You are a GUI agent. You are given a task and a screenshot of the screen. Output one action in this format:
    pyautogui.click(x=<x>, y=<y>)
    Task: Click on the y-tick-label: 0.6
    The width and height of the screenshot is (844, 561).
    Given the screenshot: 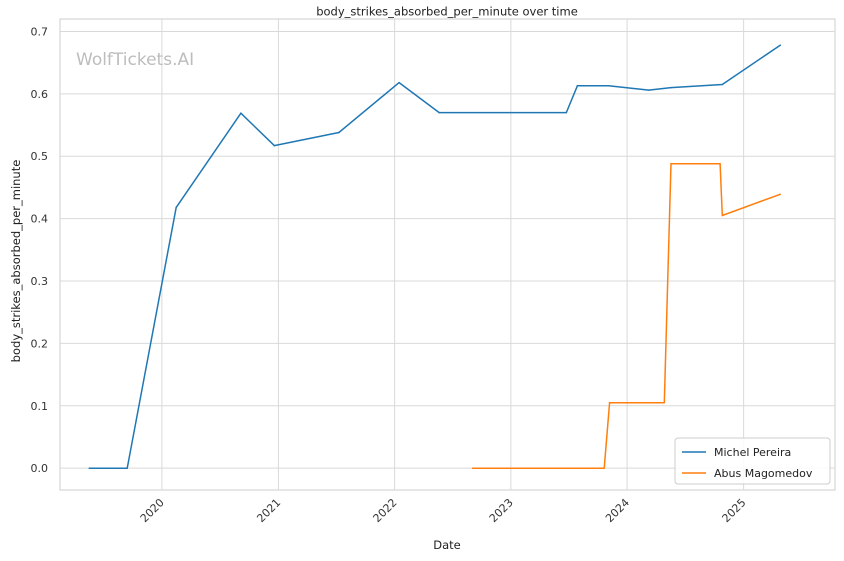 What is the action you would take?
    pyautogui.click(x=40, y=94)
    